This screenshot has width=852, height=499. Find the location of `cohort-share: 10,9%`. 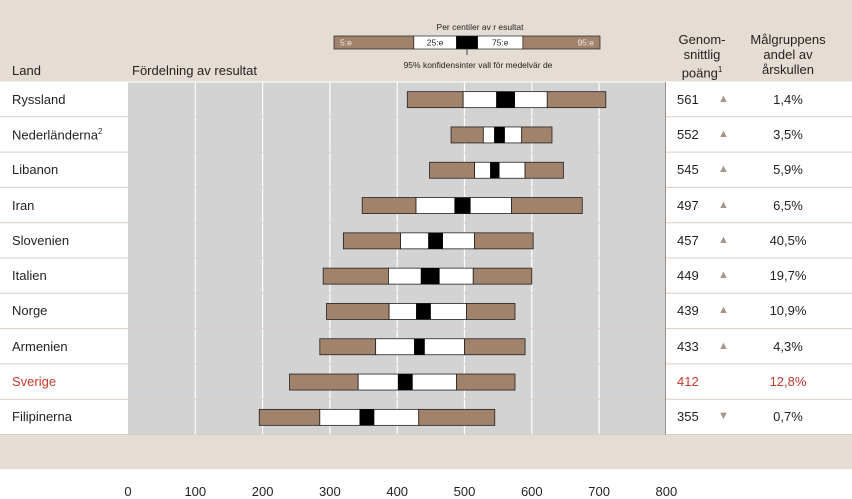

cohort-share: 10,9% is located at coordinates (788, 311).